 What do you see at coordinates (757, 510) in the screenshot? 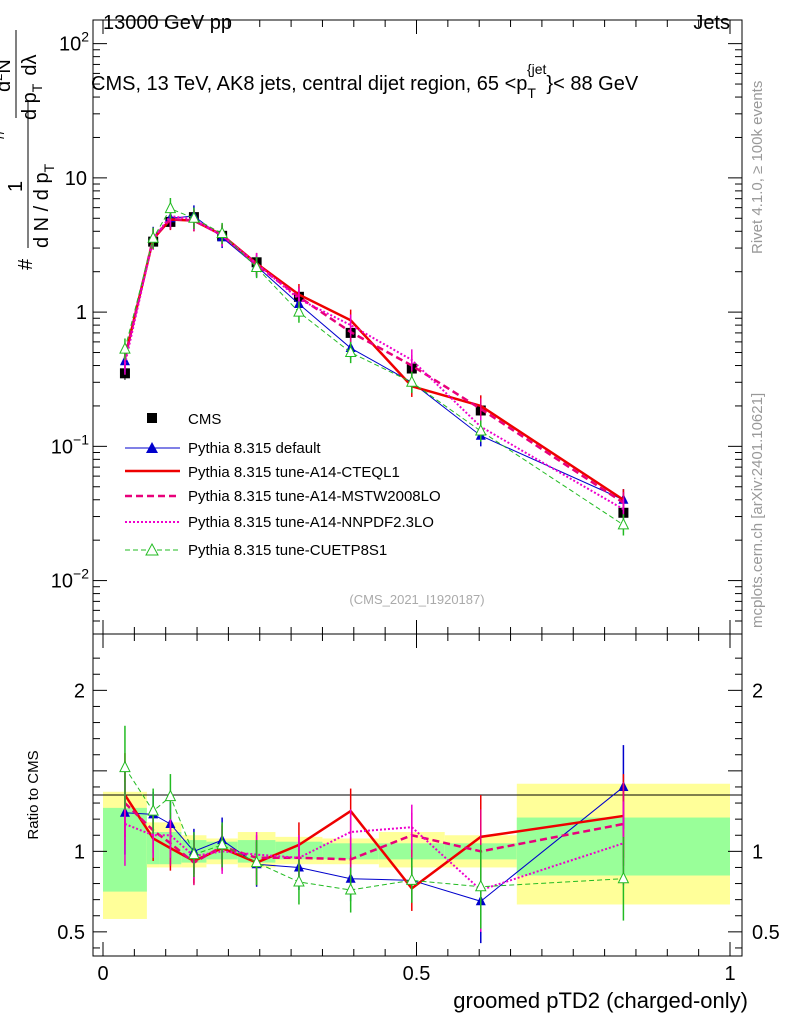
I see `mcplots-source-label: mcplots.cern.ch [arXiv:2401.10621]` at bounding box center [757, 510].